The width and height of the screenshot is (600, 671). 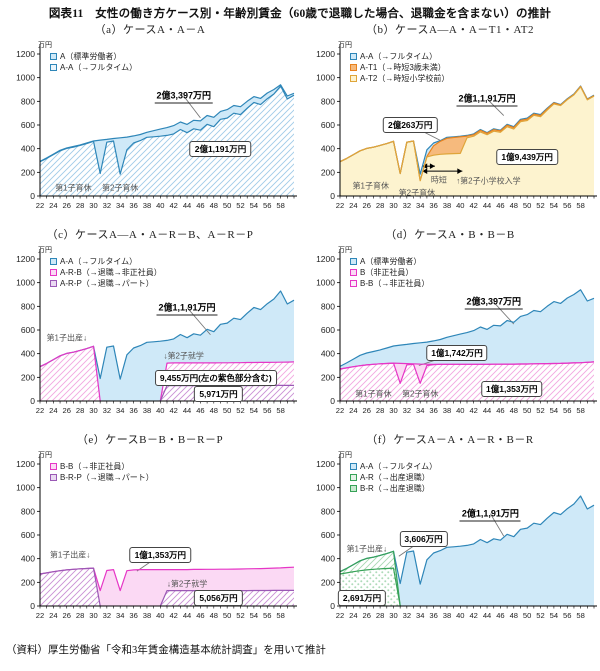 I want to click on annotation: 9,455万円(左の紫色部分含む), so click(x=215, y=377).